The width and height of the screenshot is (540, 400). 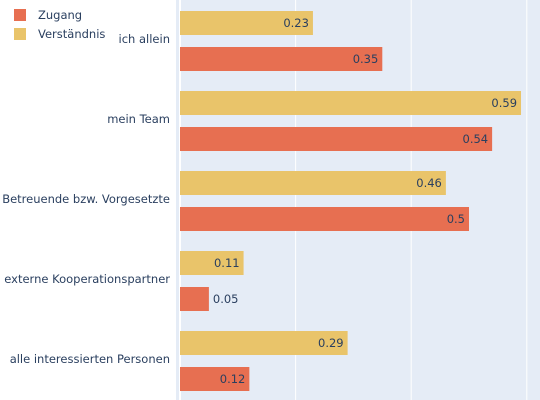 What do you see at coordinates (504, 103) in the screenshot?
I see `data-label: 0.59` at bounding box center [504, 103].